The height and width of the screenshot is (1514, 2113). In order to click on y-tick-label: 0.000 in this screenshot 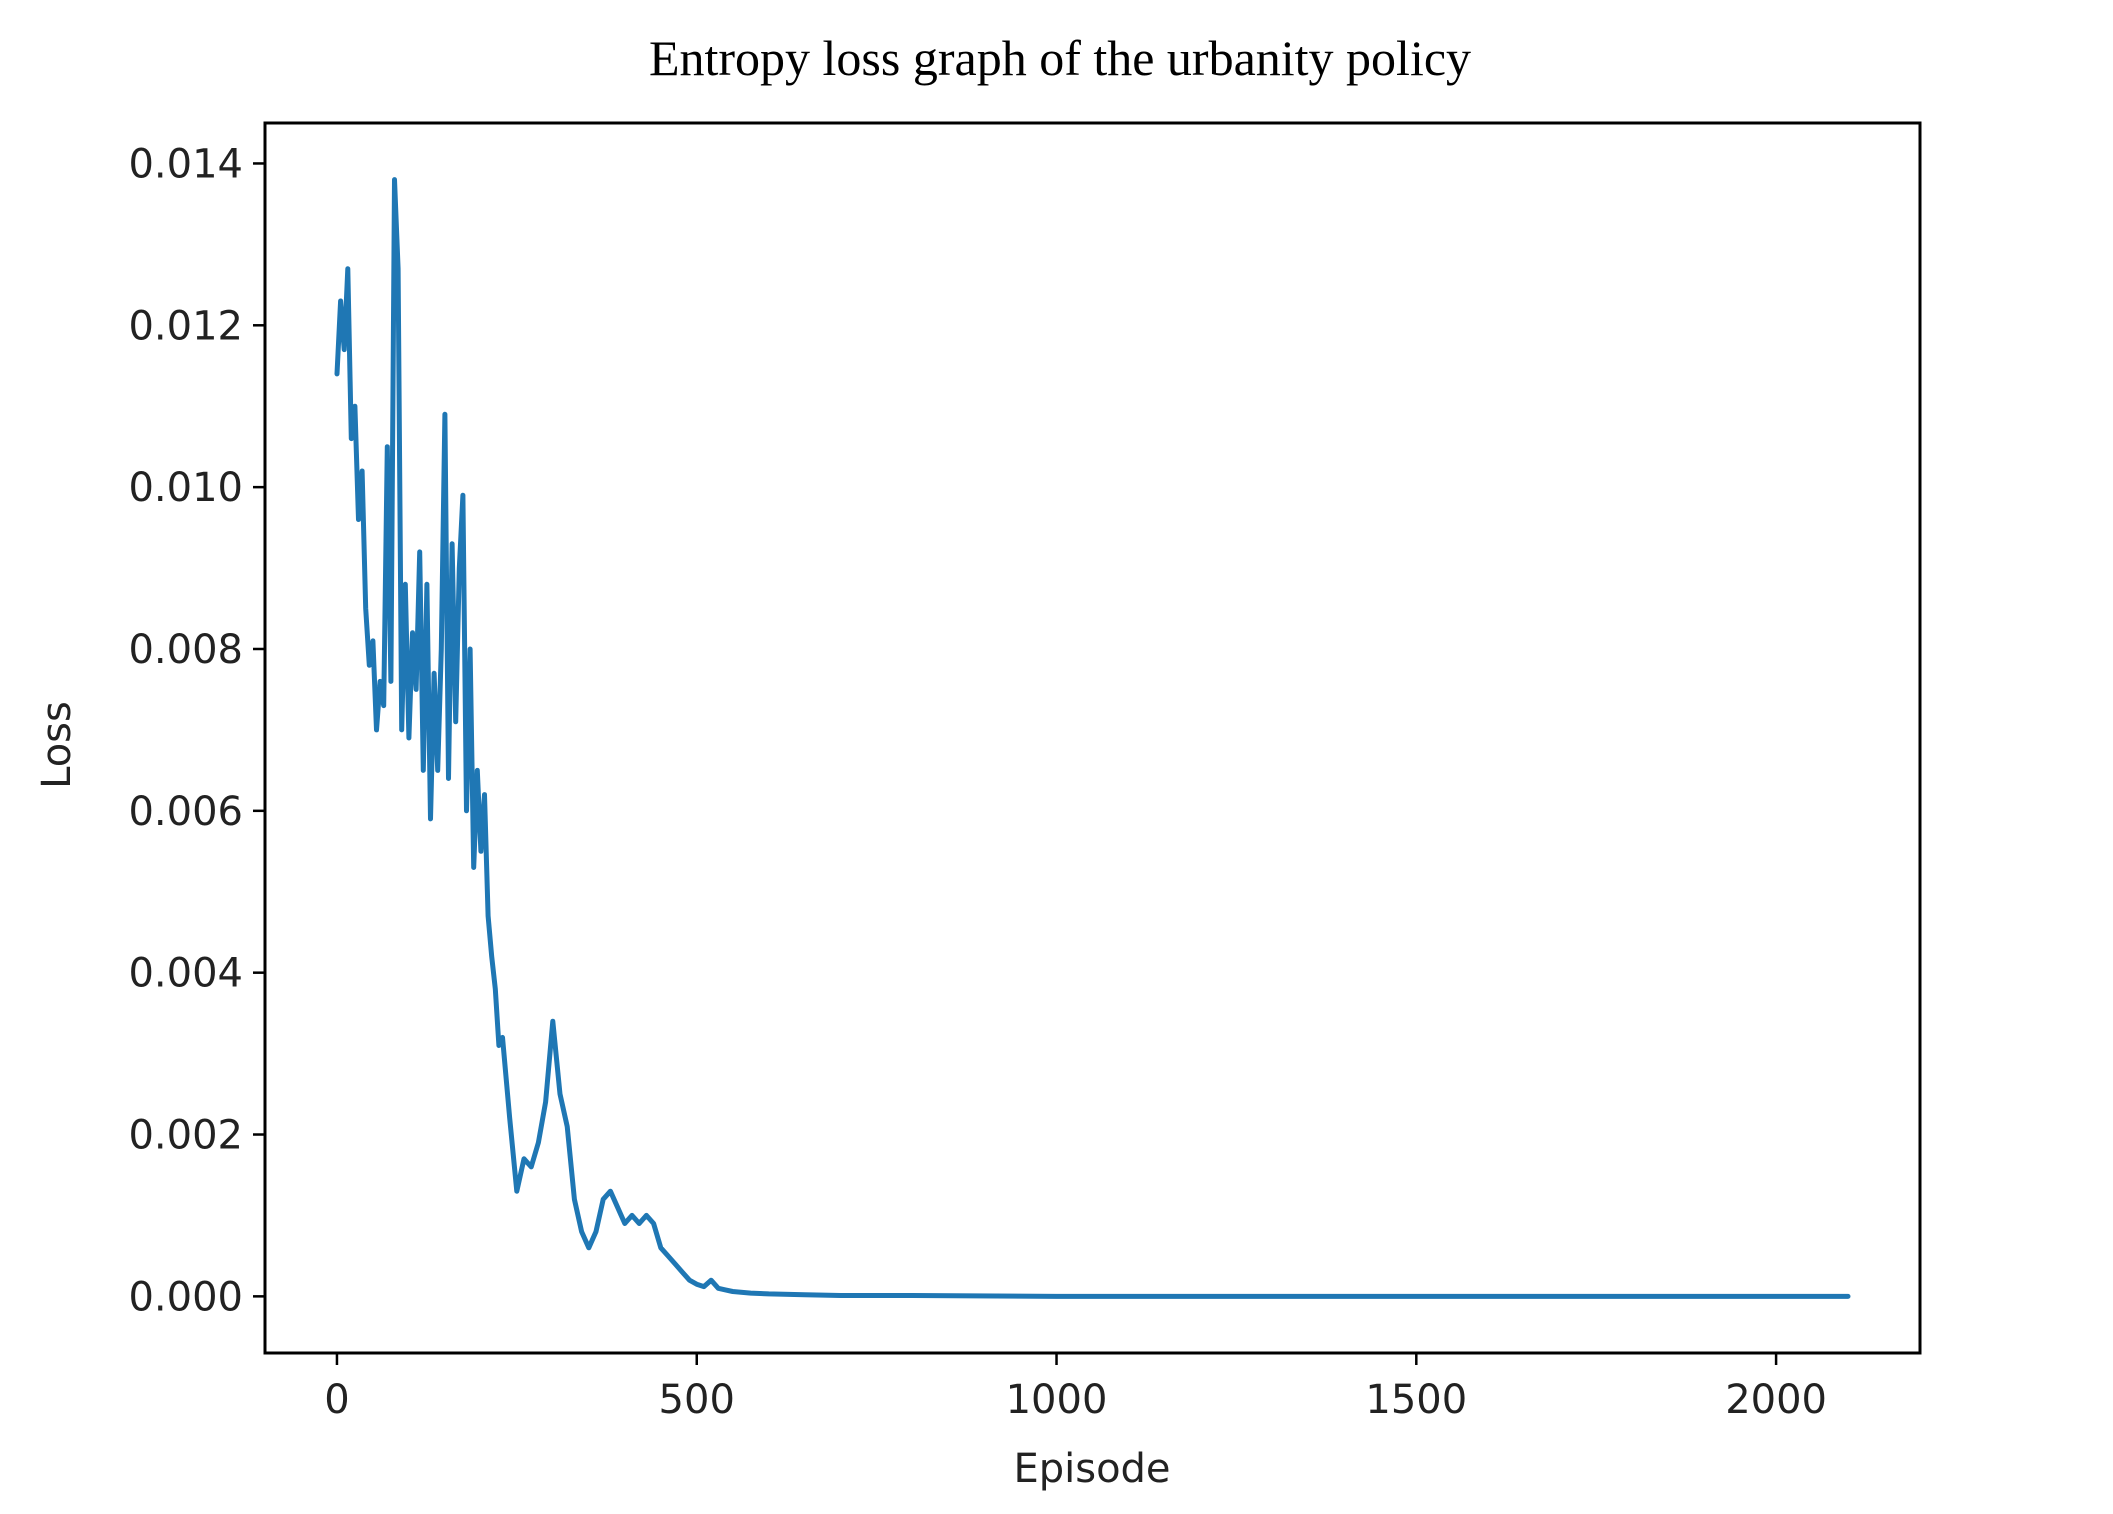, I will do `click(185, 1297)`.